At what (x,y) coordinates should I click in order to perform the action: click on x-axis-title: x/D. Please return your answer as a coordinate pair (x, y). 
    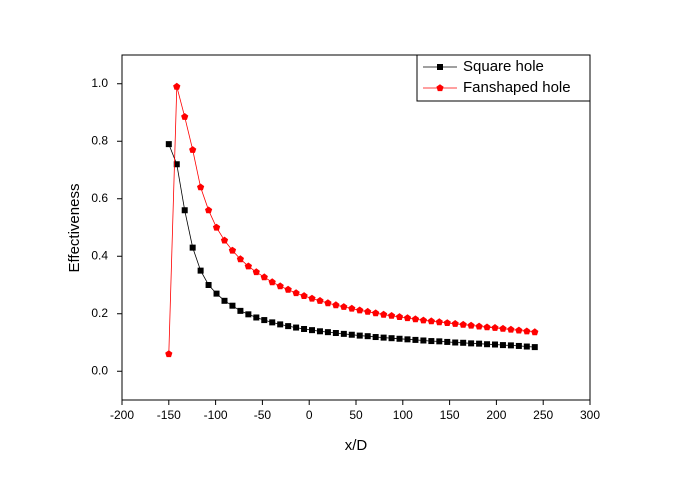
    Looking at the image, I should click on (356, 445).